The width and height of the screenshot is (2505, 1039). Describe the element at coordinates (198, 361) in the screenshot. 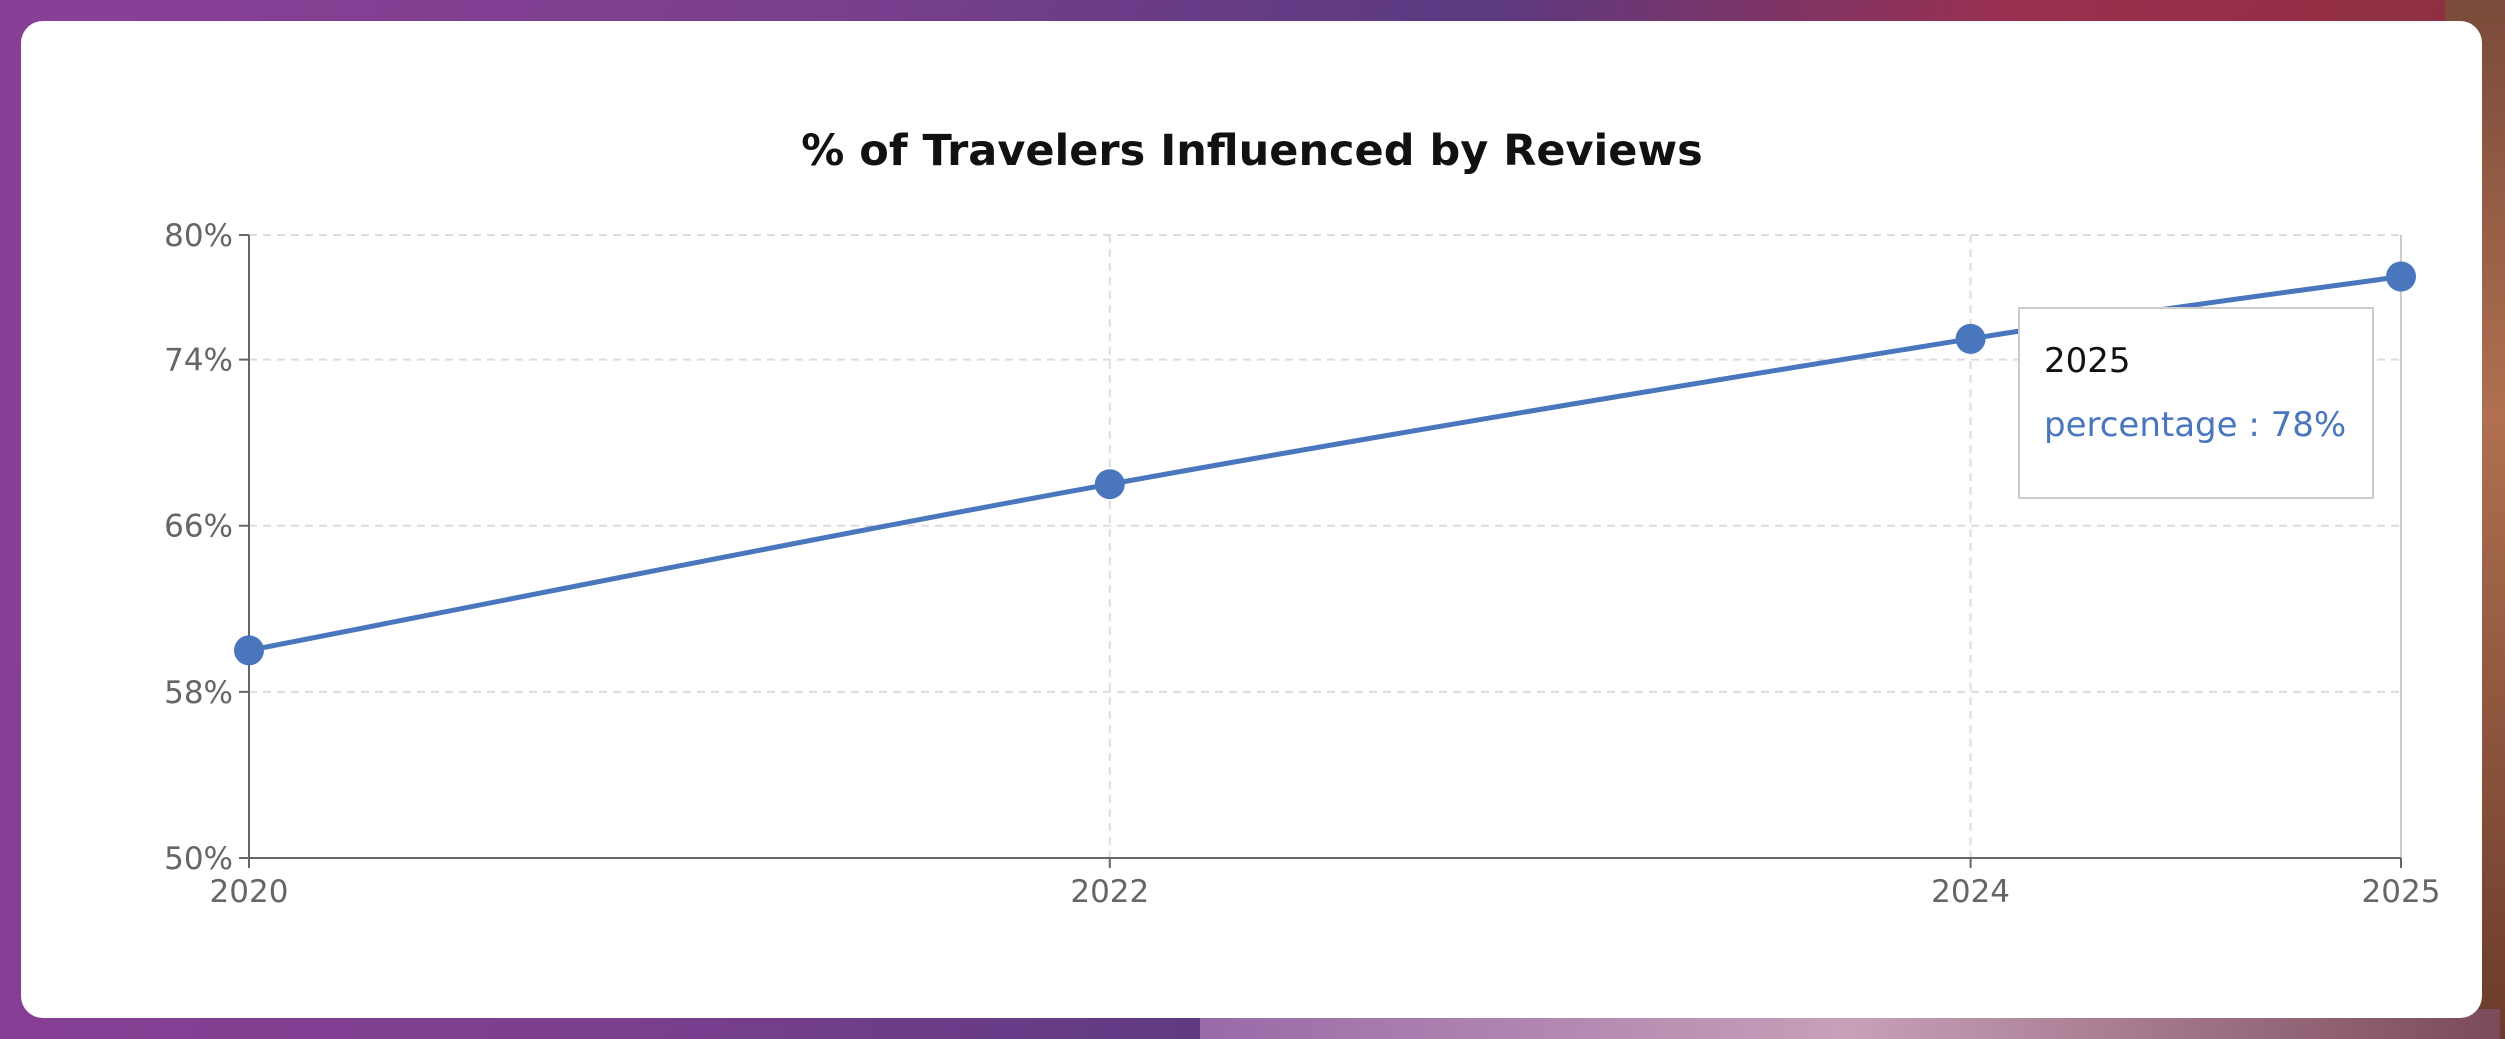

I see `y-tick-label: 74%` at that location.